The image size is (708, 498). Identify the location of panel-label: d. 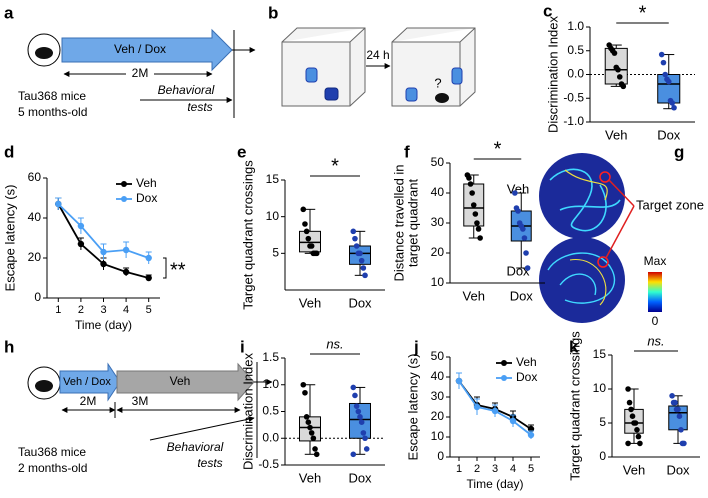
(9, 151).